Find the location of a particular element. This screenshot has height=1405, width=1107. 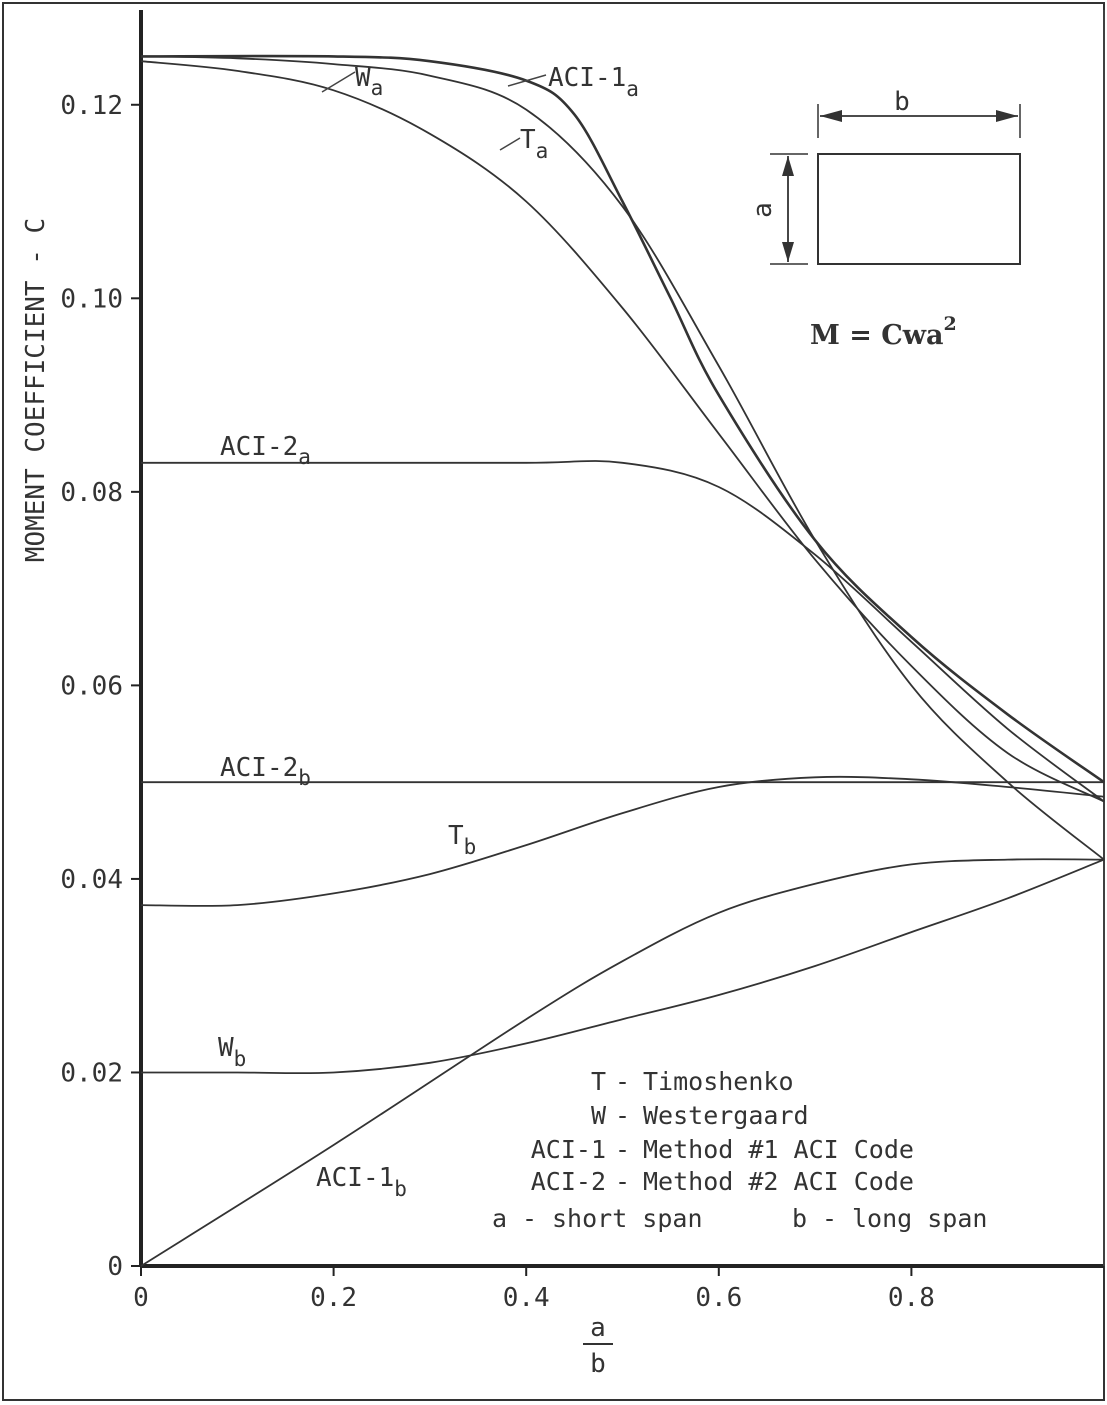

series-label-aci1a-name: ACI-1 is located at coordinates (587, 78).